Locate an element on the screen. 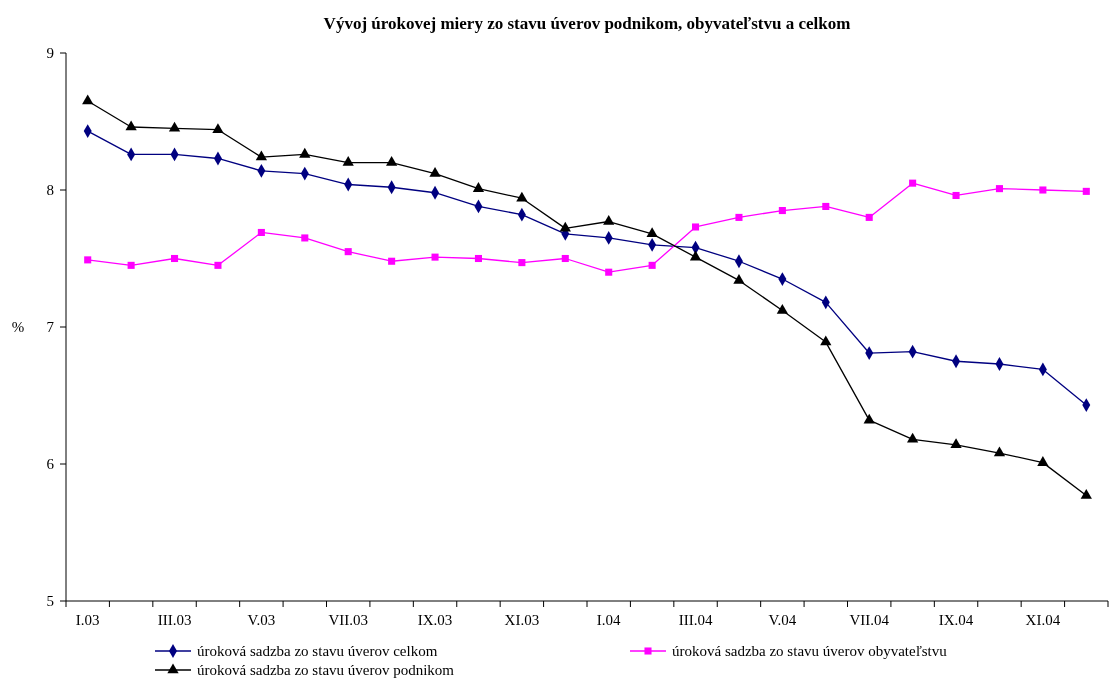 The height and width of the screenshot is (679, 1110). y-tick-label: 6 is located at coordinates (50, 464).